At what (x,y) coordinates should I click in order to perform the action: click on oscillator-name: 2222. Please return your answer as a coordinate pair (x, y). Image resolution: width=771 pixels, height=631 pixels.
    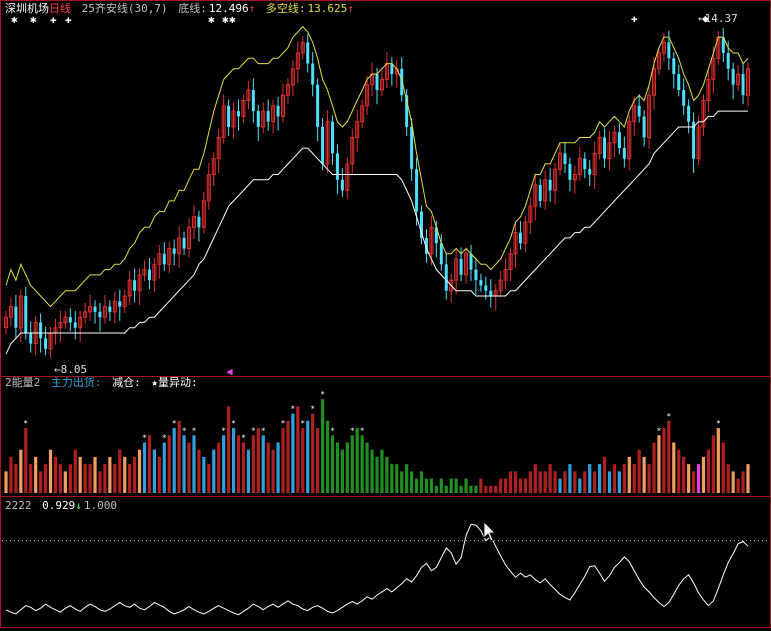
    Looking at the image, I should click on (18, 505).